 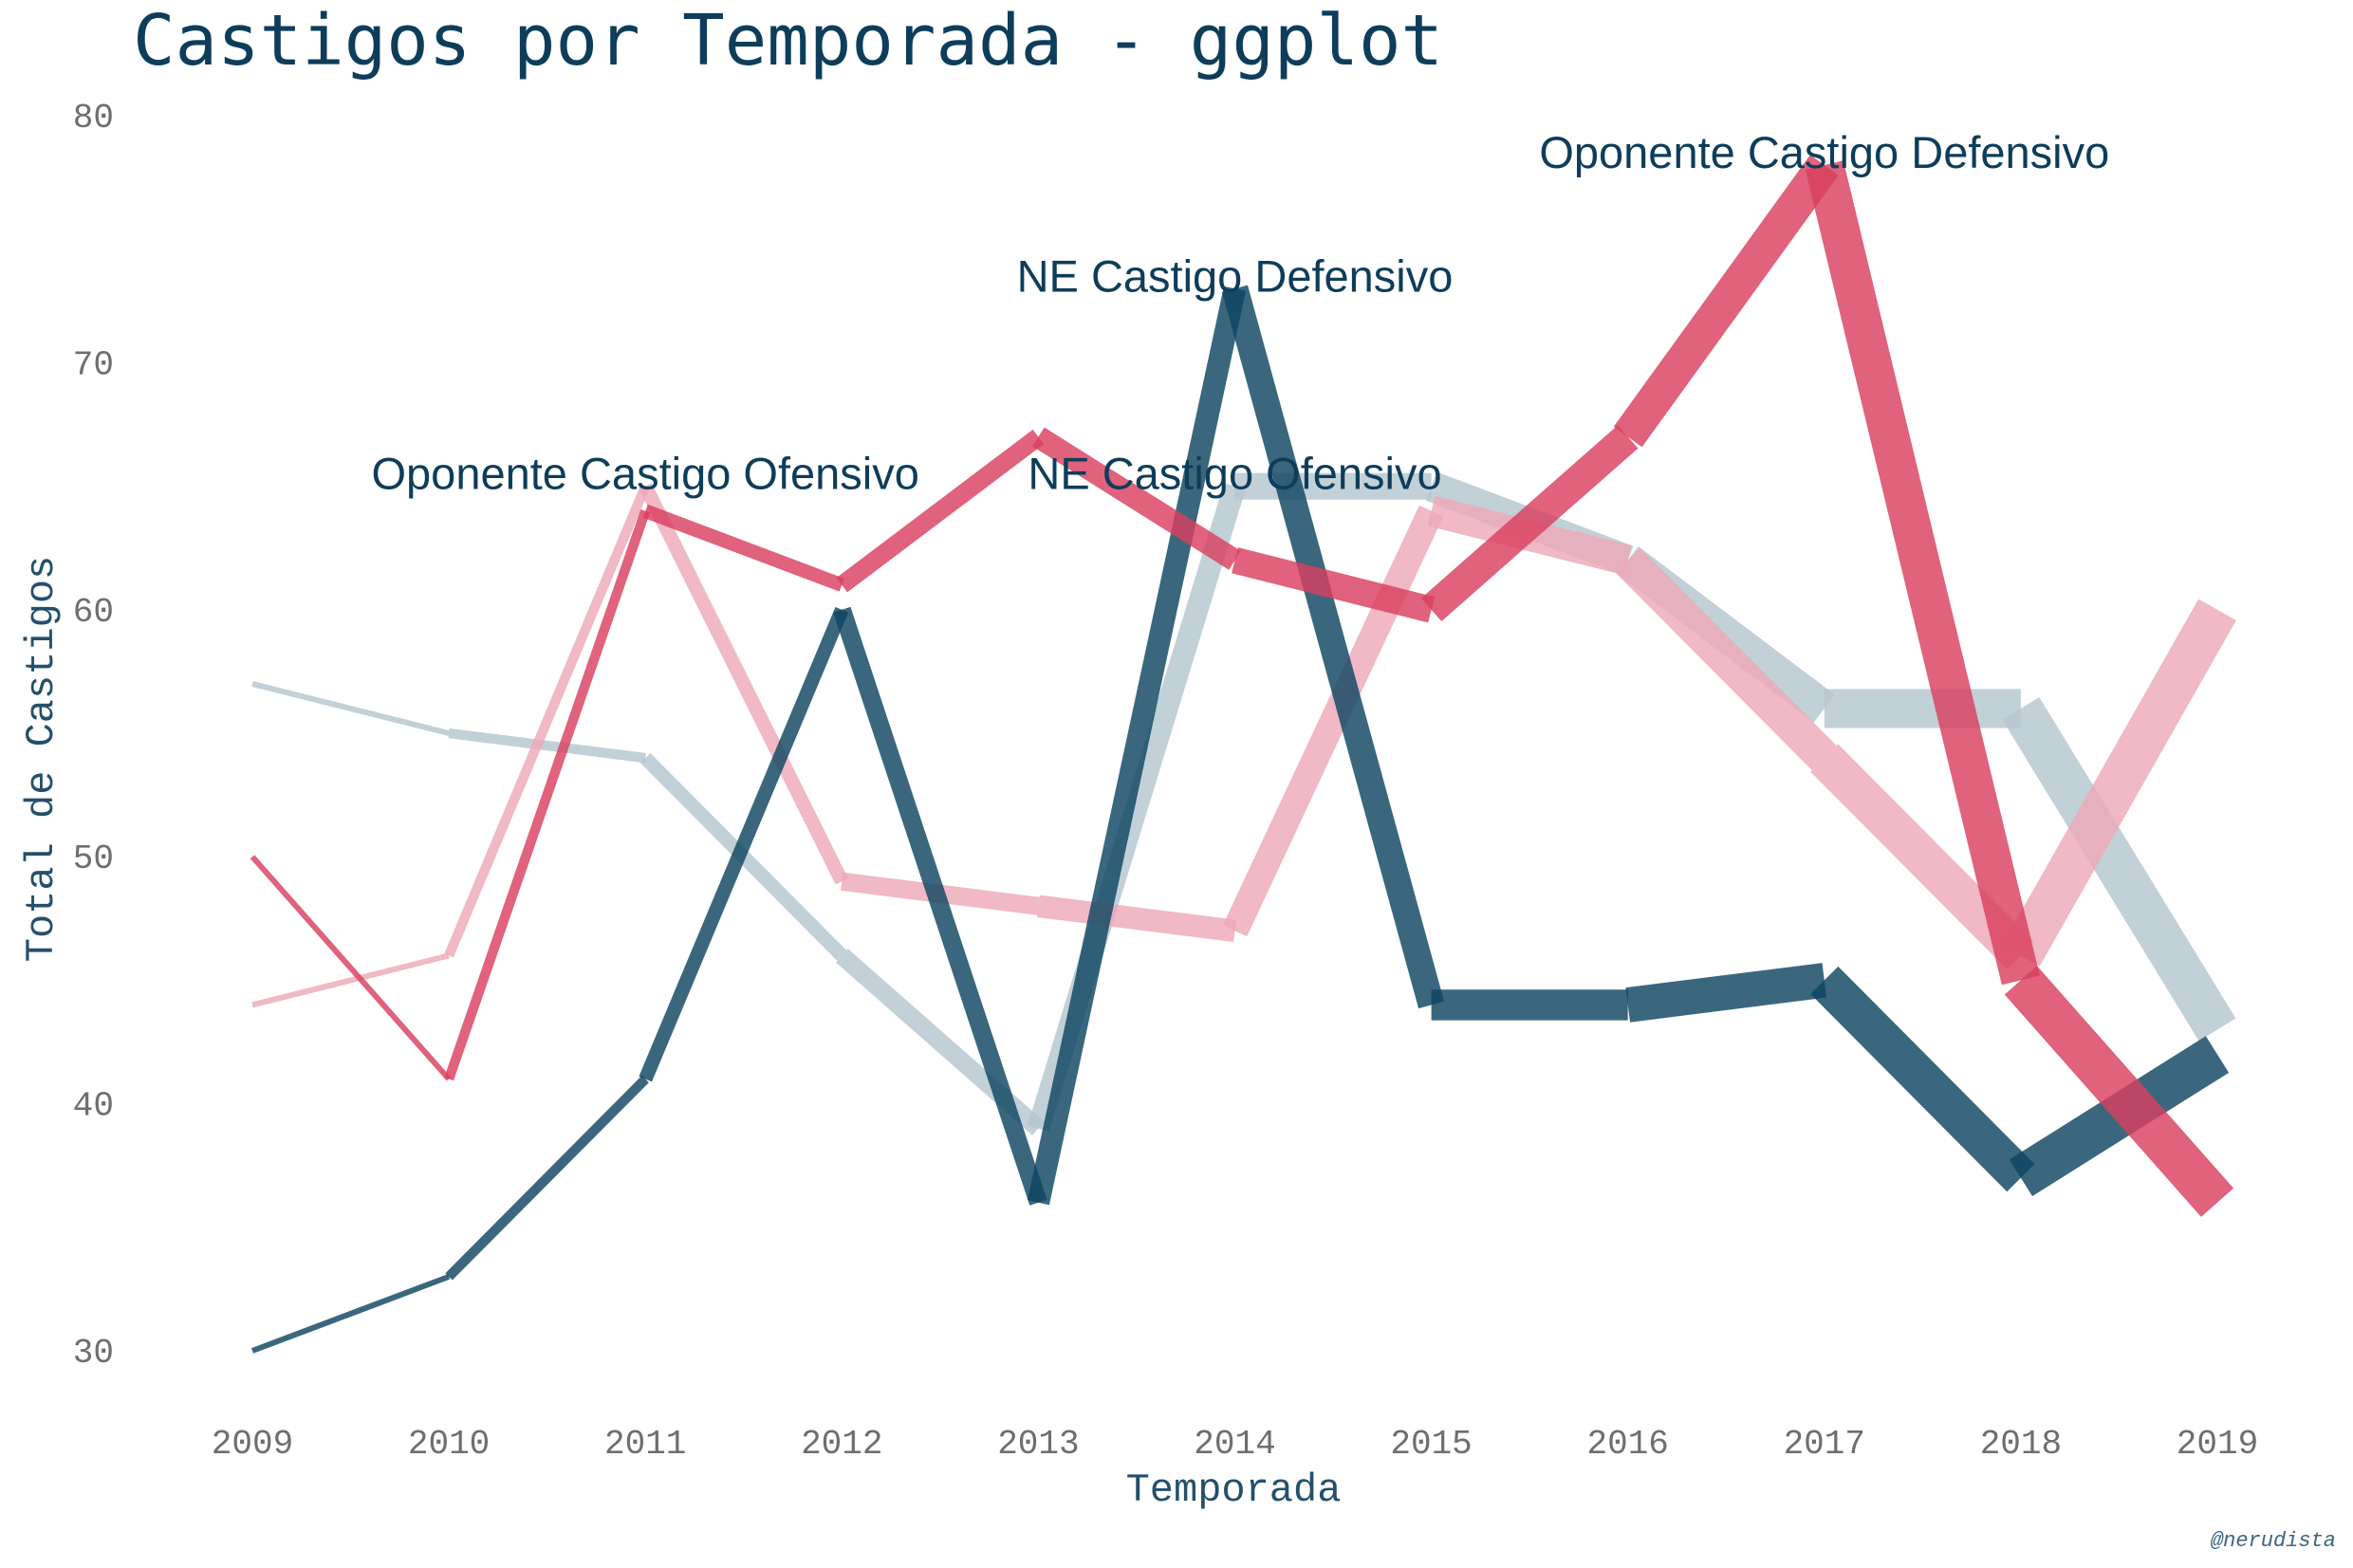 What do you see at coordinates (644, 474) in the screenshot?
I see `series-label: Oponente Castigo Ofensivo` at bounding box center [644, 474].